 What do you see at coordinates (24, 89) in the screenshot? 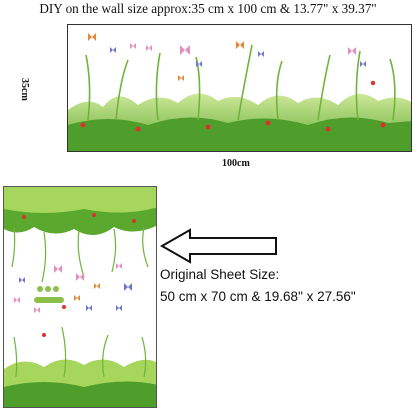
I see `height-dimension-label: 35cm` at bounding box center [24, 89].